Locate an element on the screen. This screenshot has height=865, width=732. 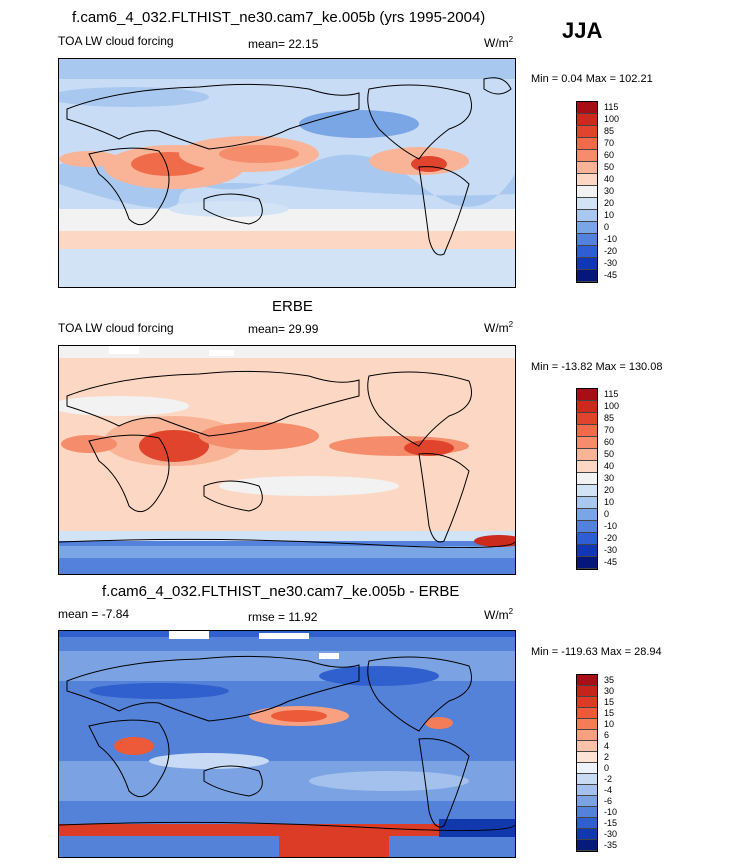
colorbar-tick-label: 2 is located at coordinates (607, 757).